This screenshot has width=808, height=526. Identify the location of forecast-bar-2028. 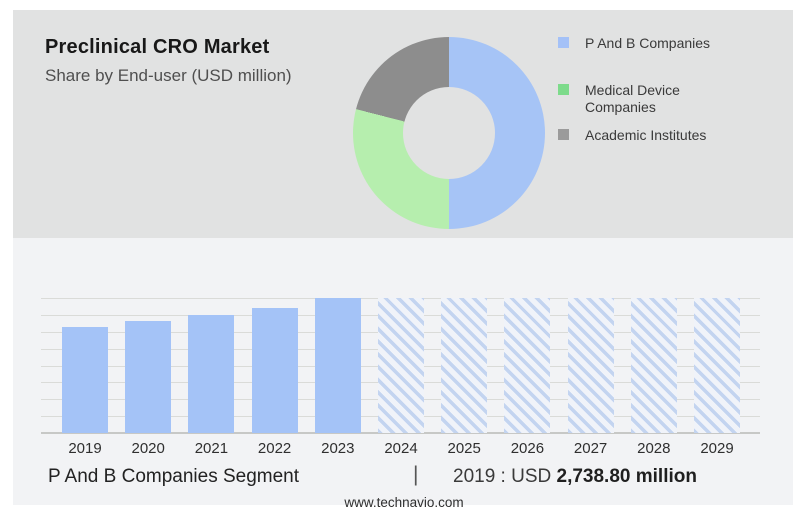
(653, 365).